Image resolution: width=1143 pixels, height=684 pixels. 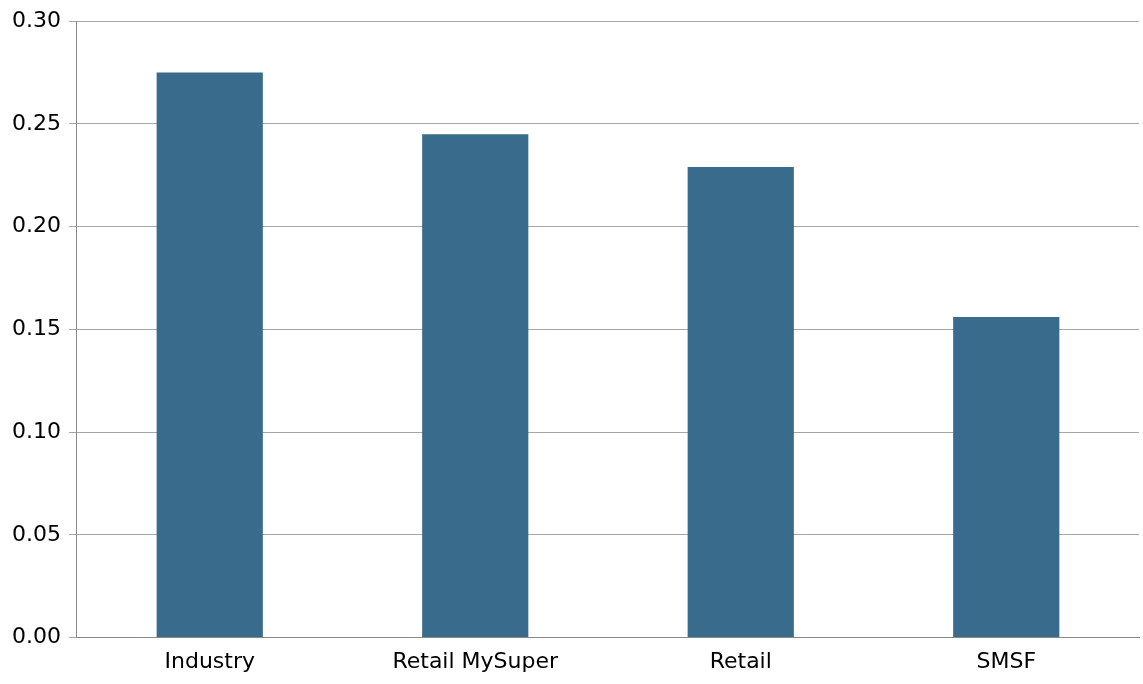 What do you see at coordinates (475, 660) in the screenshot?
I see `x-tick-label: Retail MySuper` at bounding box center [475, 660].